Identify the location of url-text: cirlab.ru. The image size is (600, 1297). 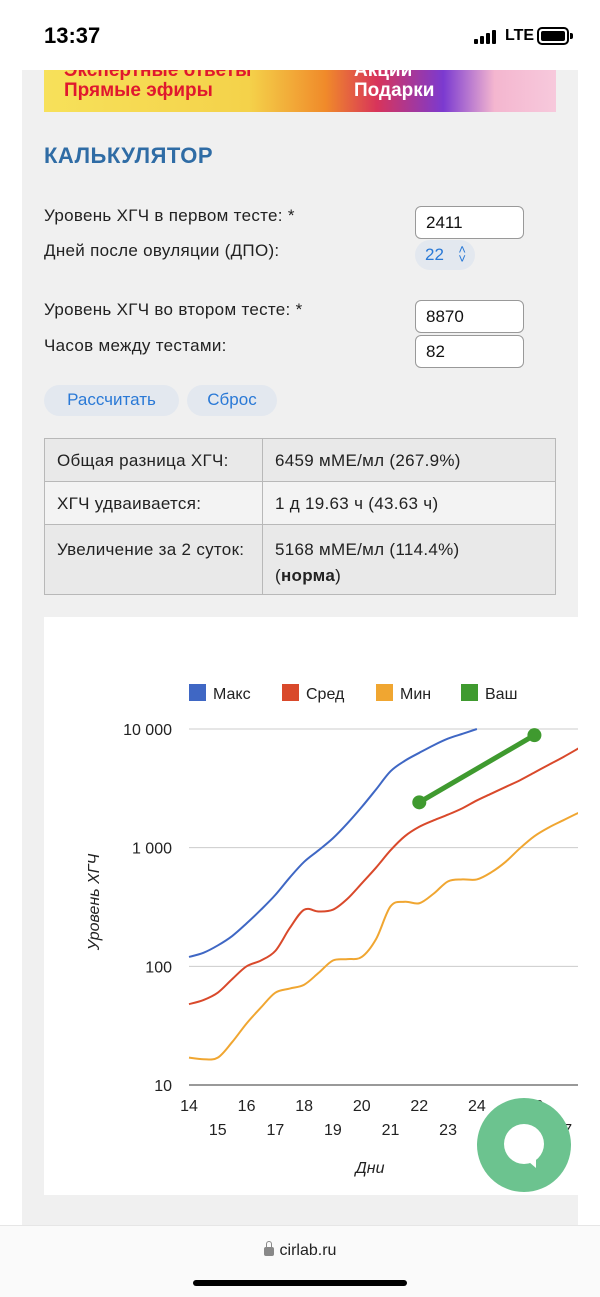
(308, 1250).